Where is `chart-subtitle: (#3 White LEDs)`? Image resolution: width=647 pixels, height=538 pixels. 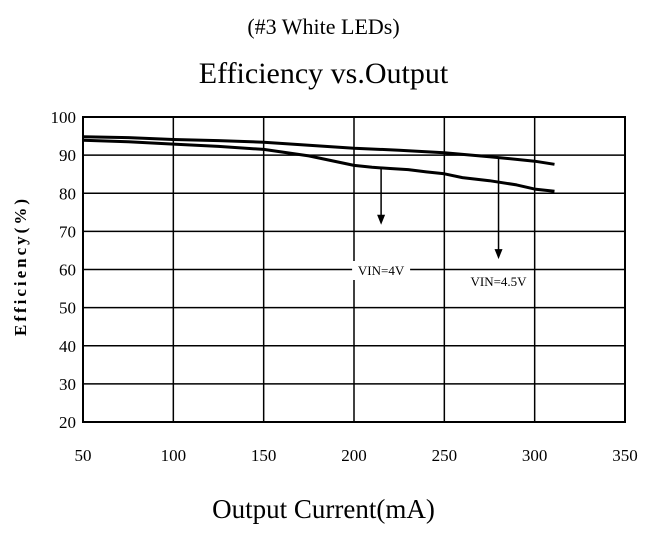
chart-subtitle: (#3 White LEDs) is located at coordinates (323, 26).